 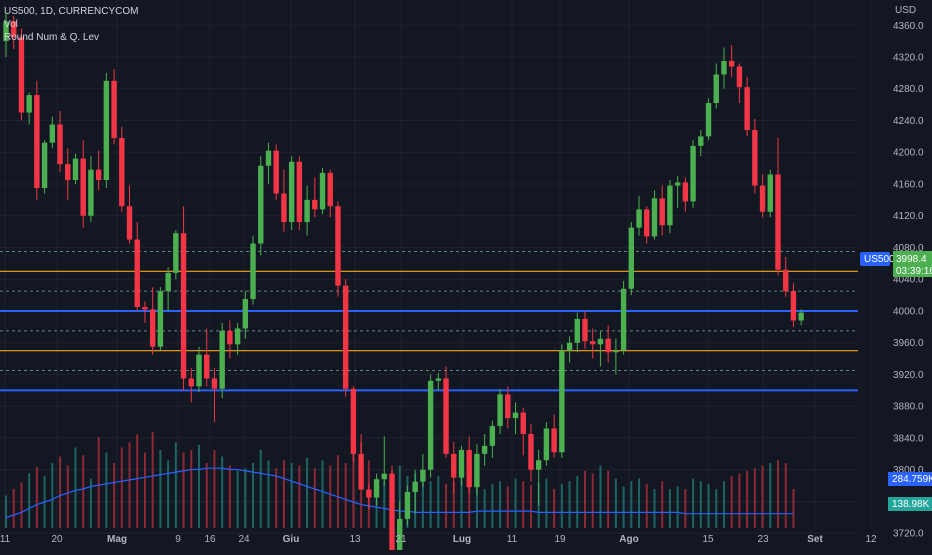 What do you see at coordinates (438, 539) in the screenshot?
I see `time-axis: 11 20 Mag 9 16 24 Giu 13 21 Lug 11 19 Ago 15 23 Set 12` at bounding box center [438, 539].